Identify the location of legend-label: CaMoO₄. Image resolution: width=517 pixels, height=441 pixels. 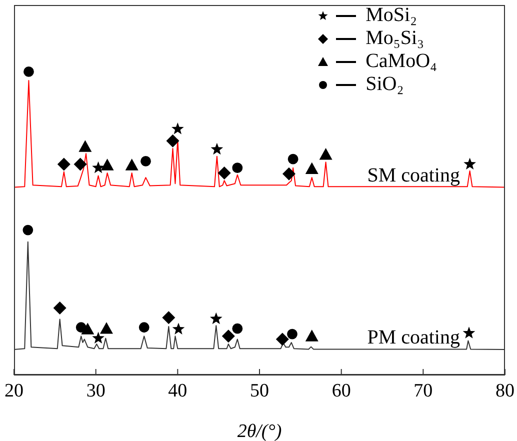
(401, 61).